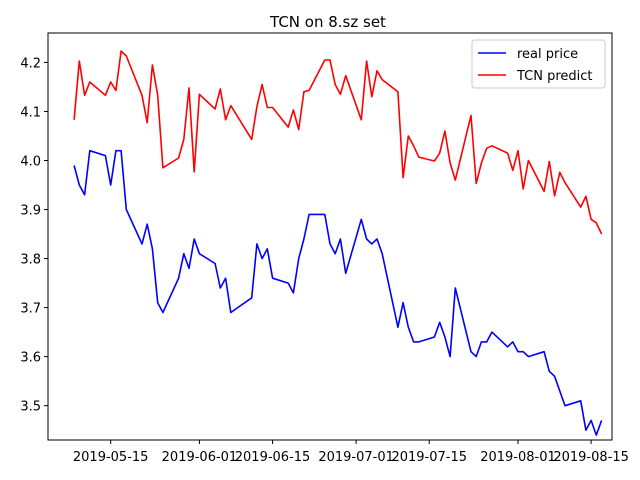 Image resolution: width=640 pixels, height=480 pixels. What do you see at coordinates (30, 260) in the screenshot?
I see `y-tick-label: 3.8` at bounding box center [30, 260].